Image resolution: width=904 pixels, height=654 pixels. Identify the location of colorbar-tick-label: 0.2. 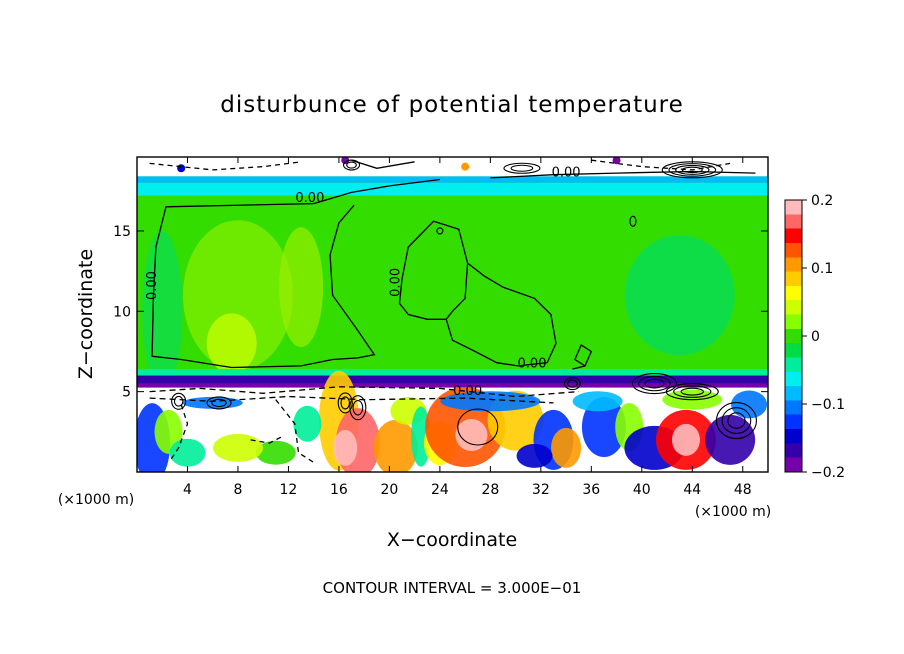
(822, 201).